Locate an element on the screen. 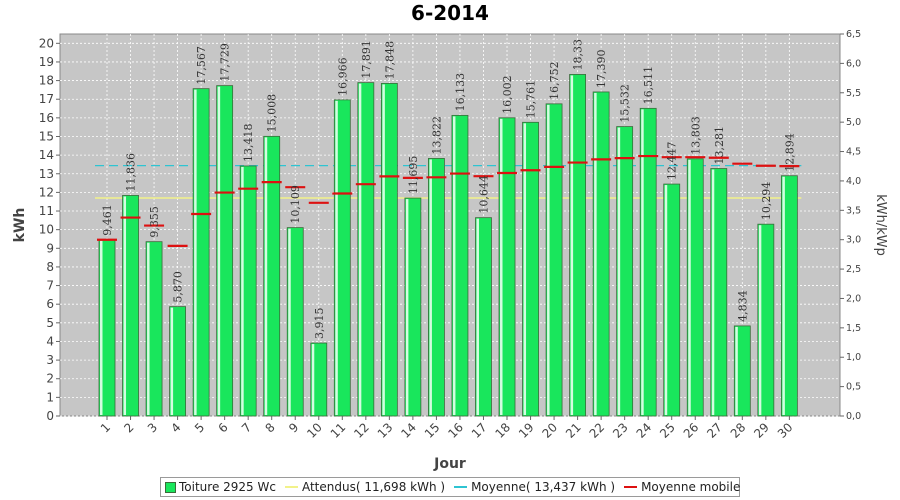  legend-item-moyenne: Moyenne( 13,437 kWh ) is located at coordinates (534, 487).